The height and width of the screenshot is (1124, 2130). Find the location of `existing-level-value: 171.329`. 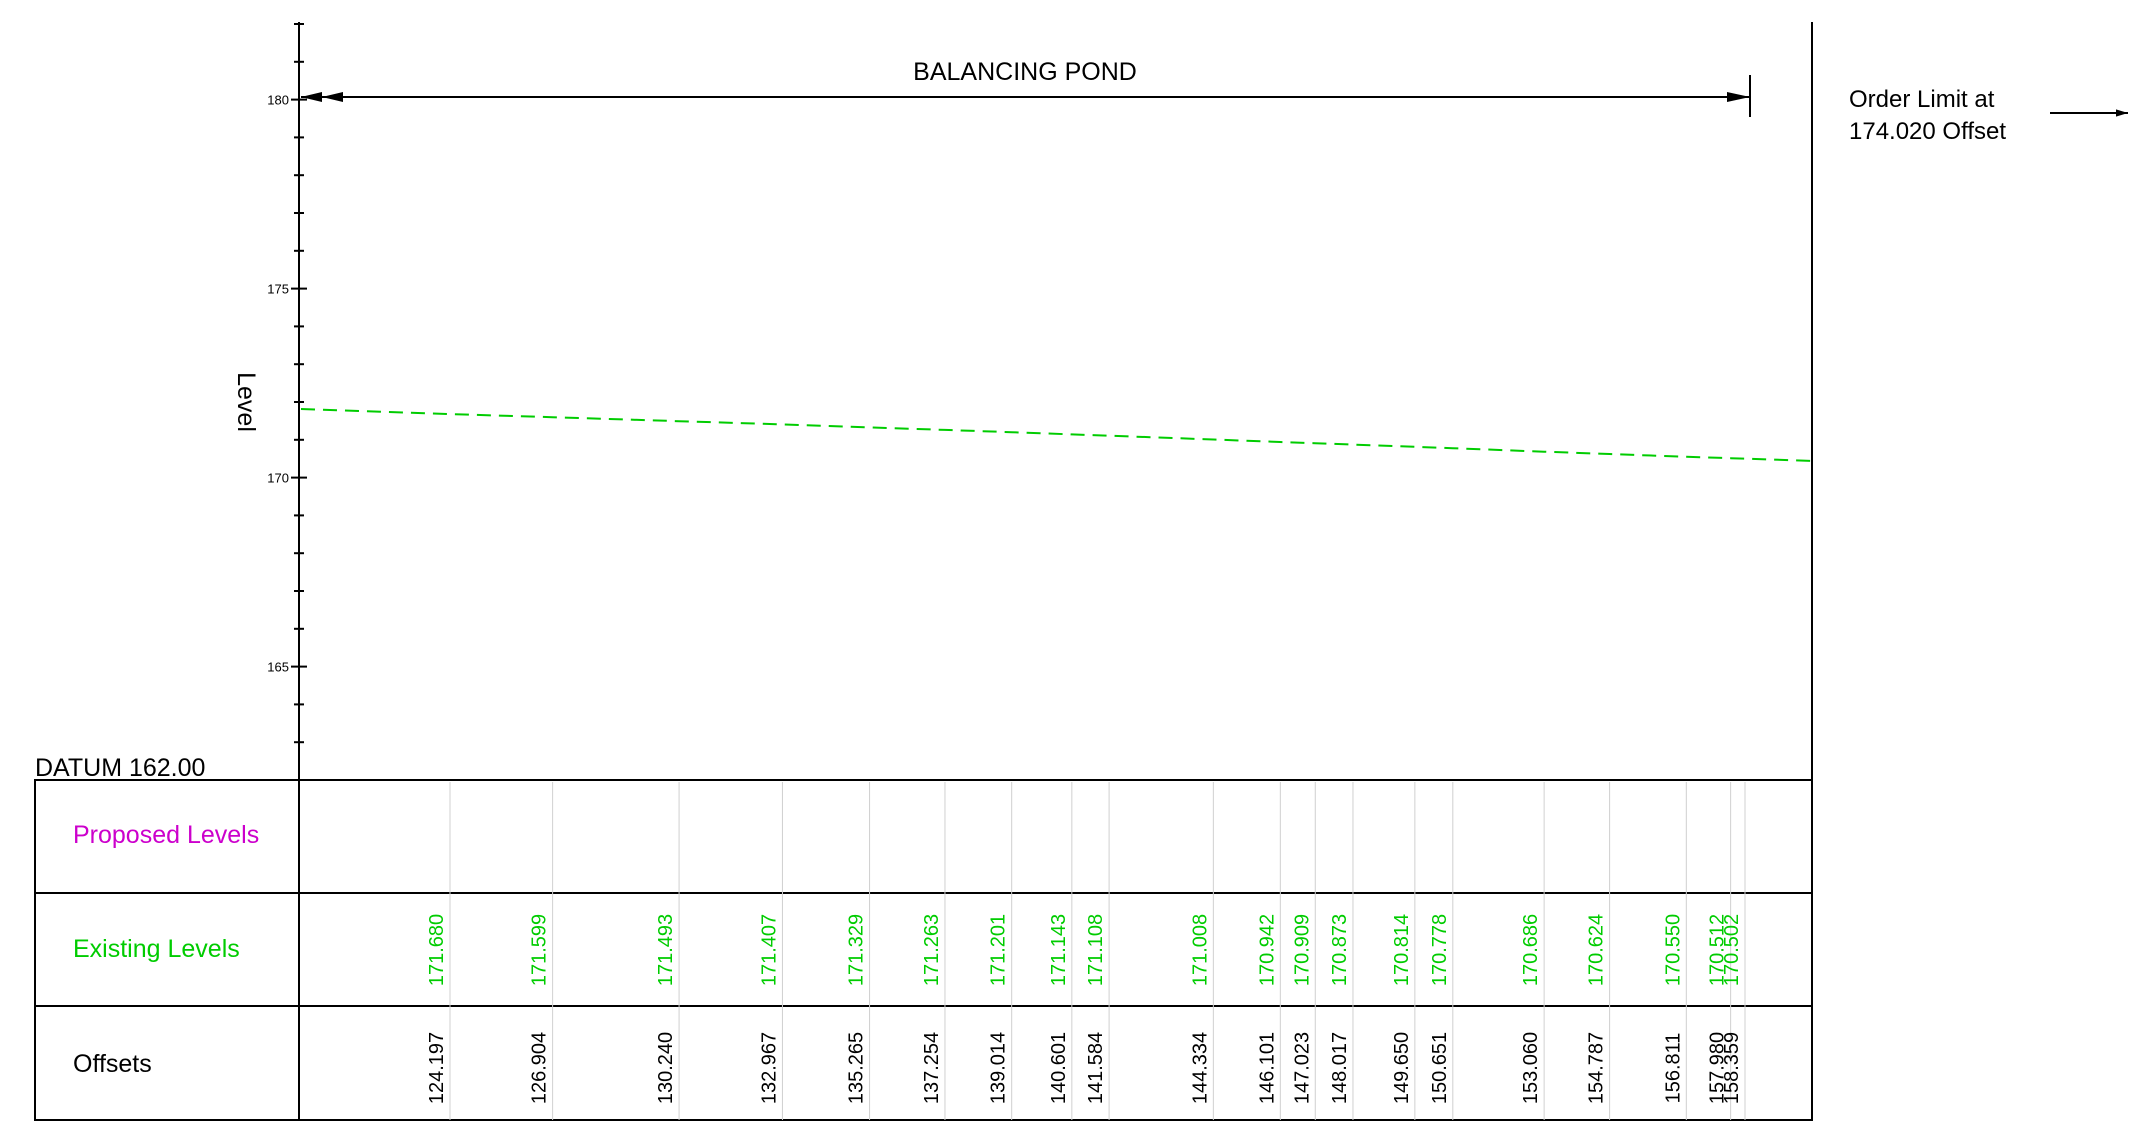

existing-level-value: 171.329 is located at coordinates (857, 950).